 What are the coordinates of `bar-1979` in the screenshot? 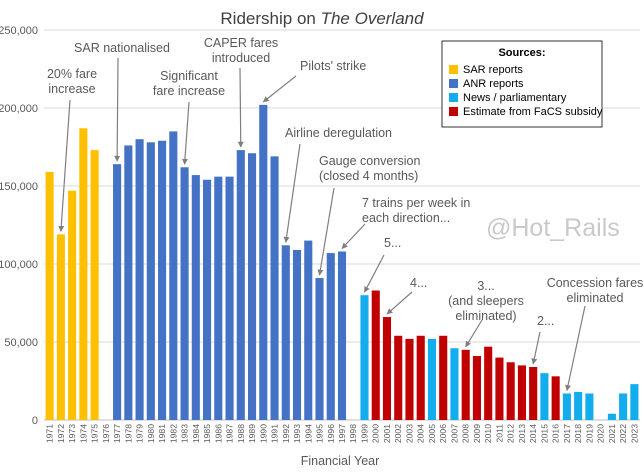 It's located at (139, 279).